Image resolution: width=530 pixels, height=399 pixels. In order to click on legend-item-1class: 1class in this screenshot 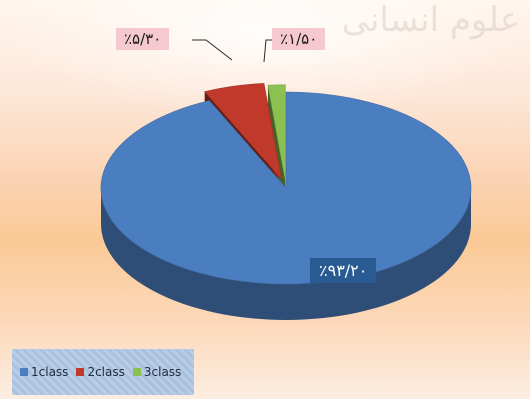, I will do `click(44, 372)`.